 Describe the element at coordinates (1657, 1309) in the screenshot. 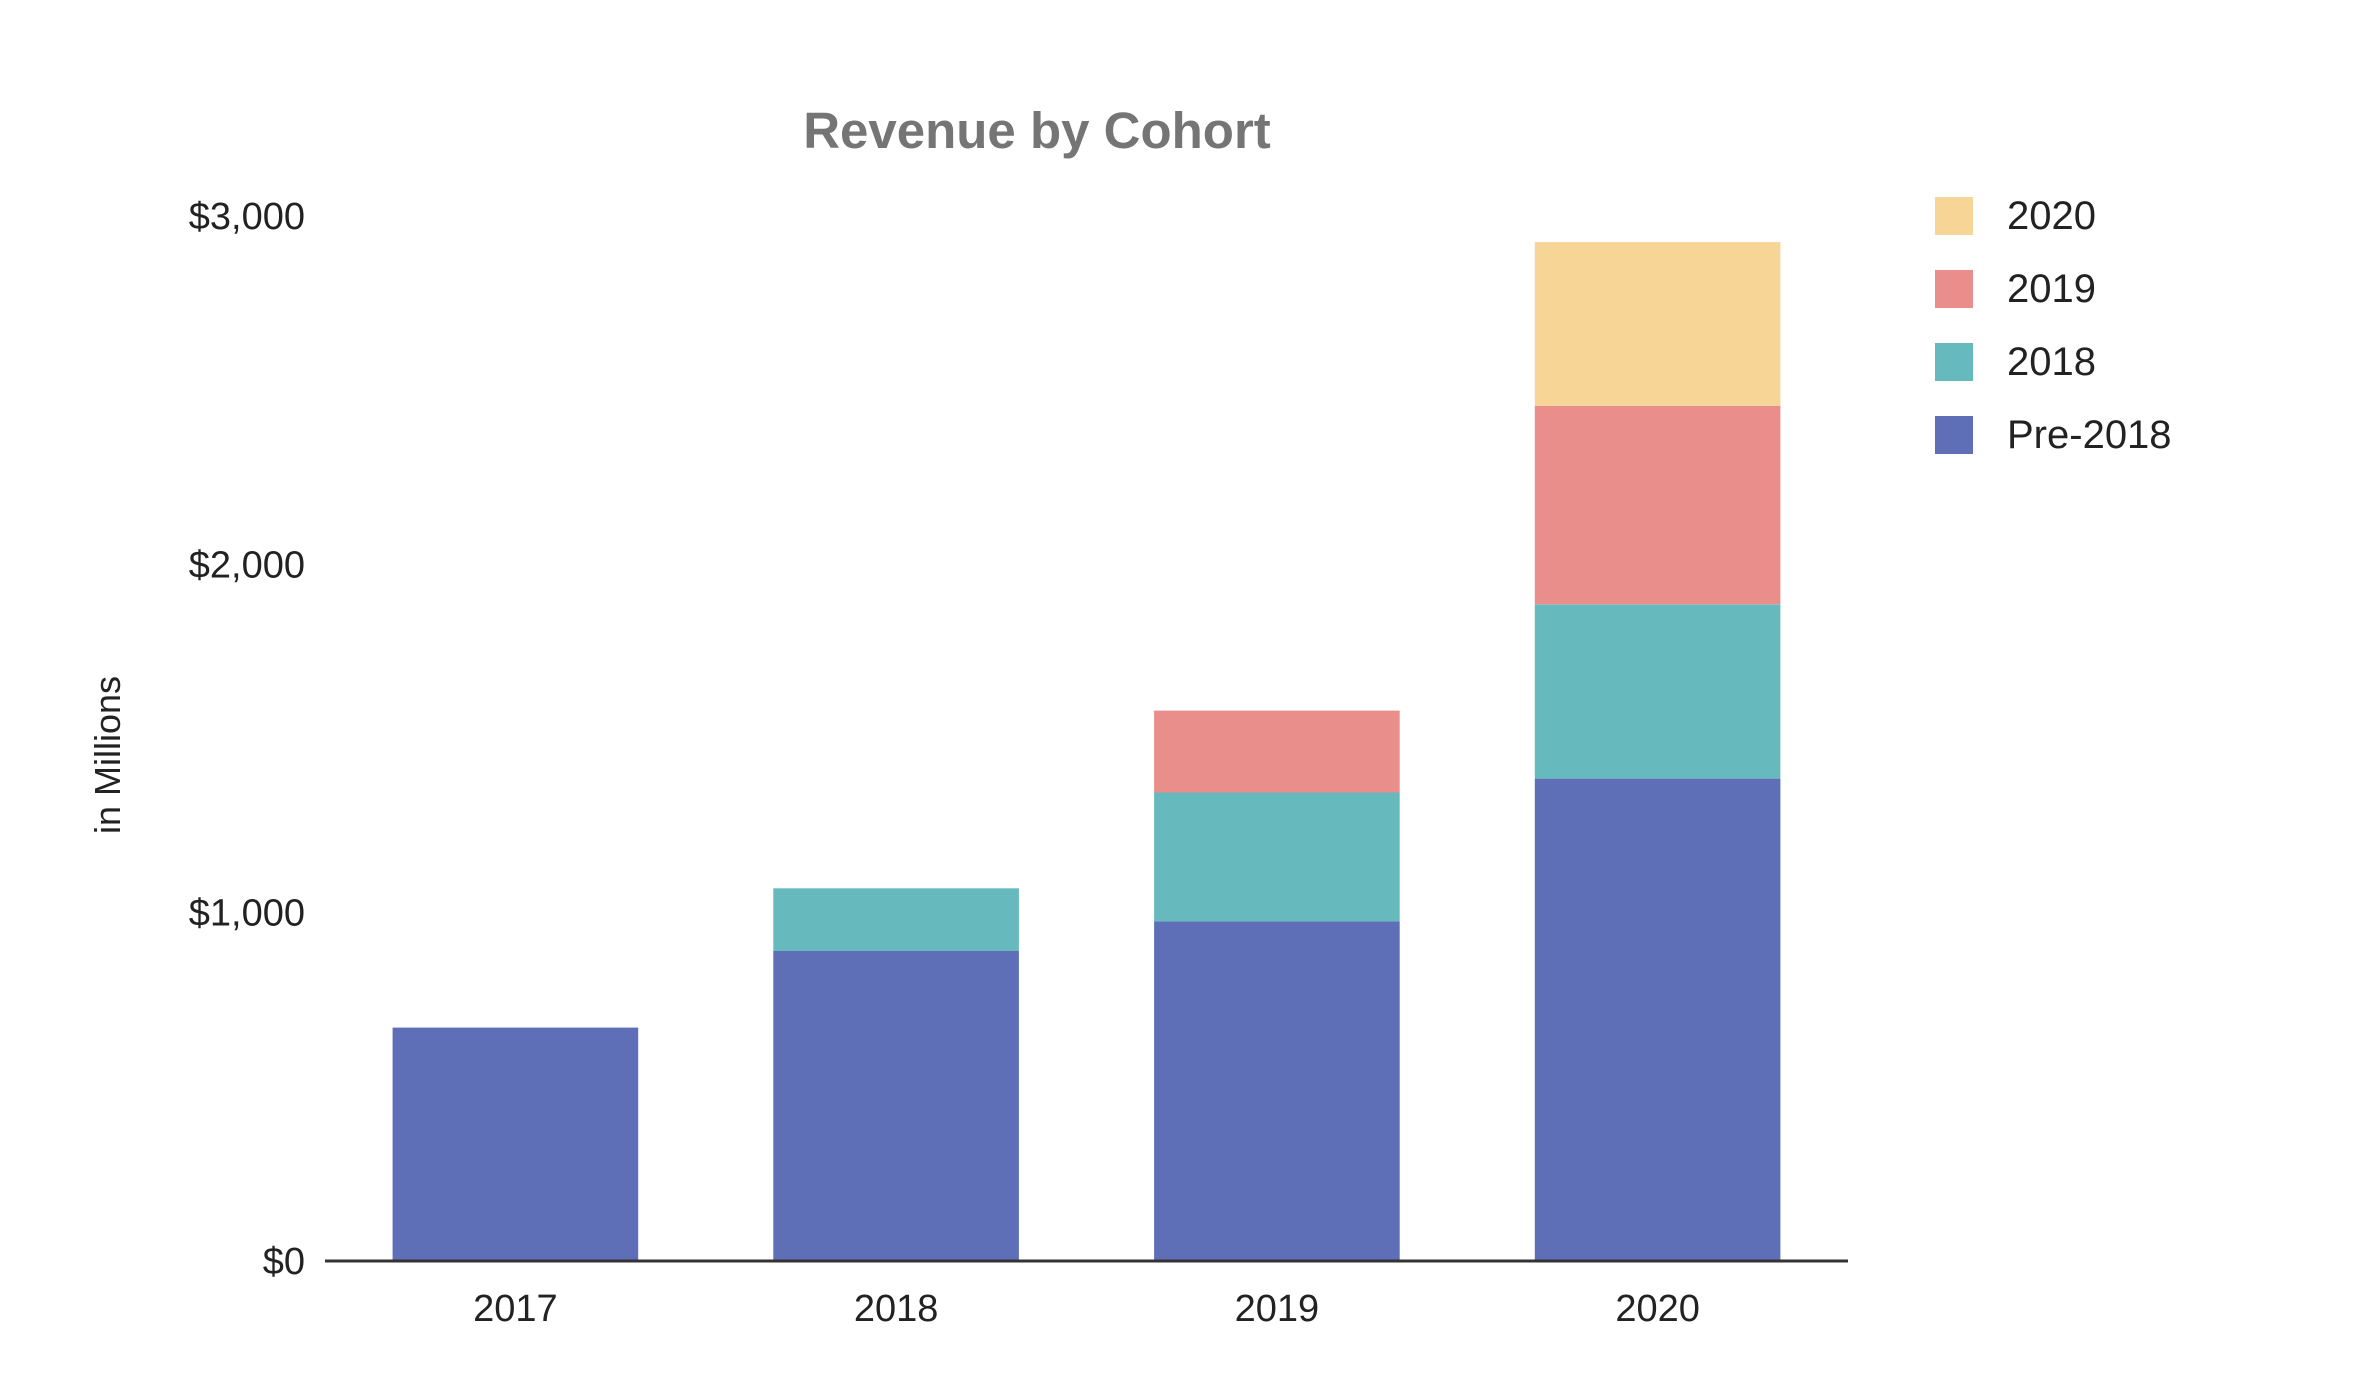

I see `x-tick-label: 2020` at that location.